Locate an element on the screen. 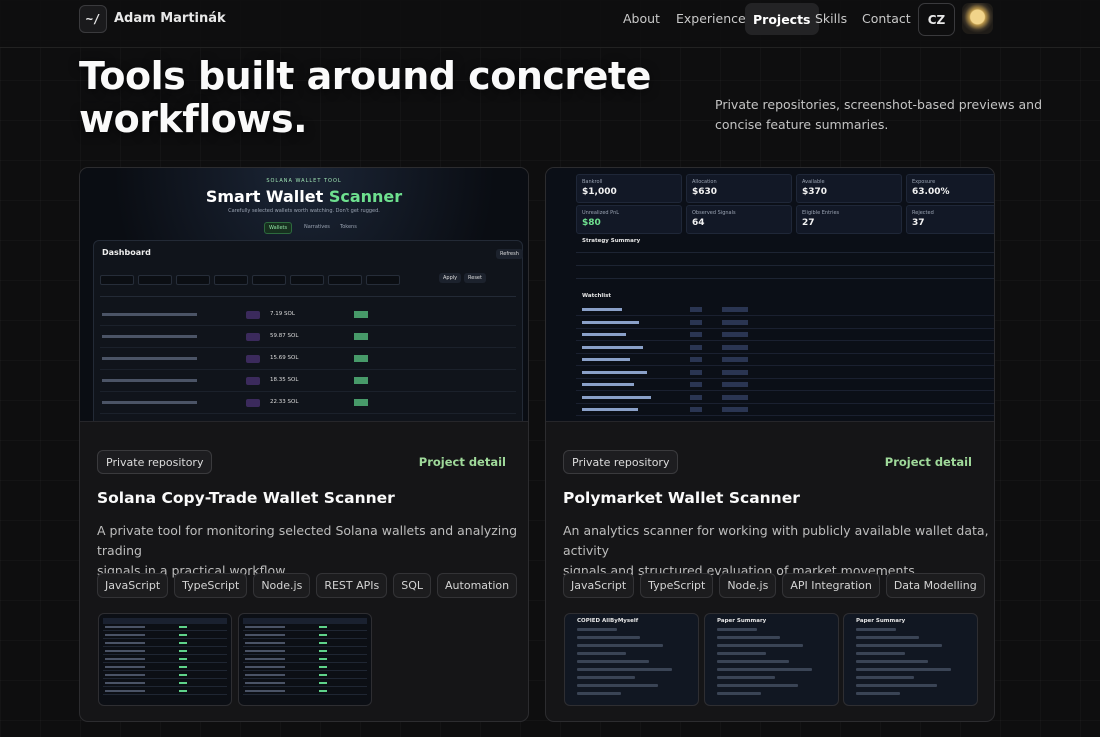  avatar is located at coordinates (977, 18).